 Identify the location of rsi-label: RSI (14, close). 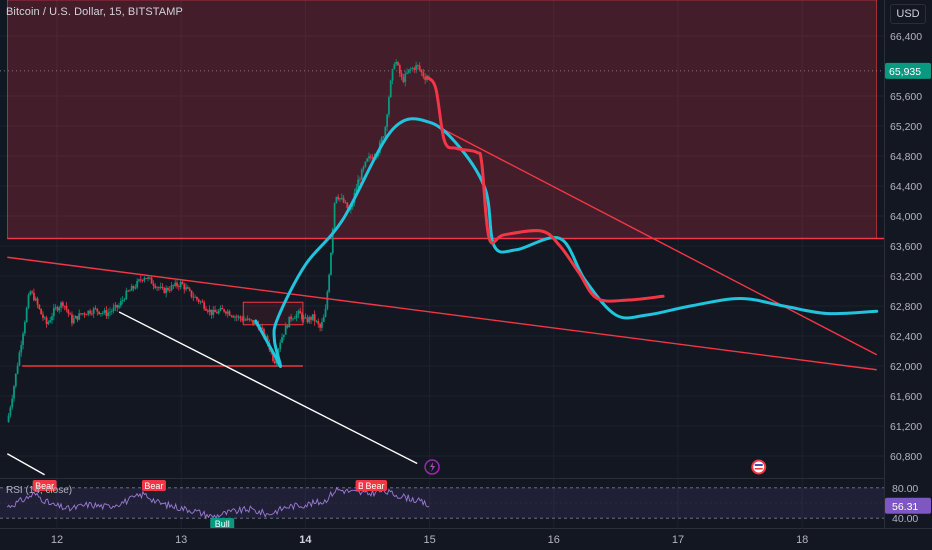
(39, 490).